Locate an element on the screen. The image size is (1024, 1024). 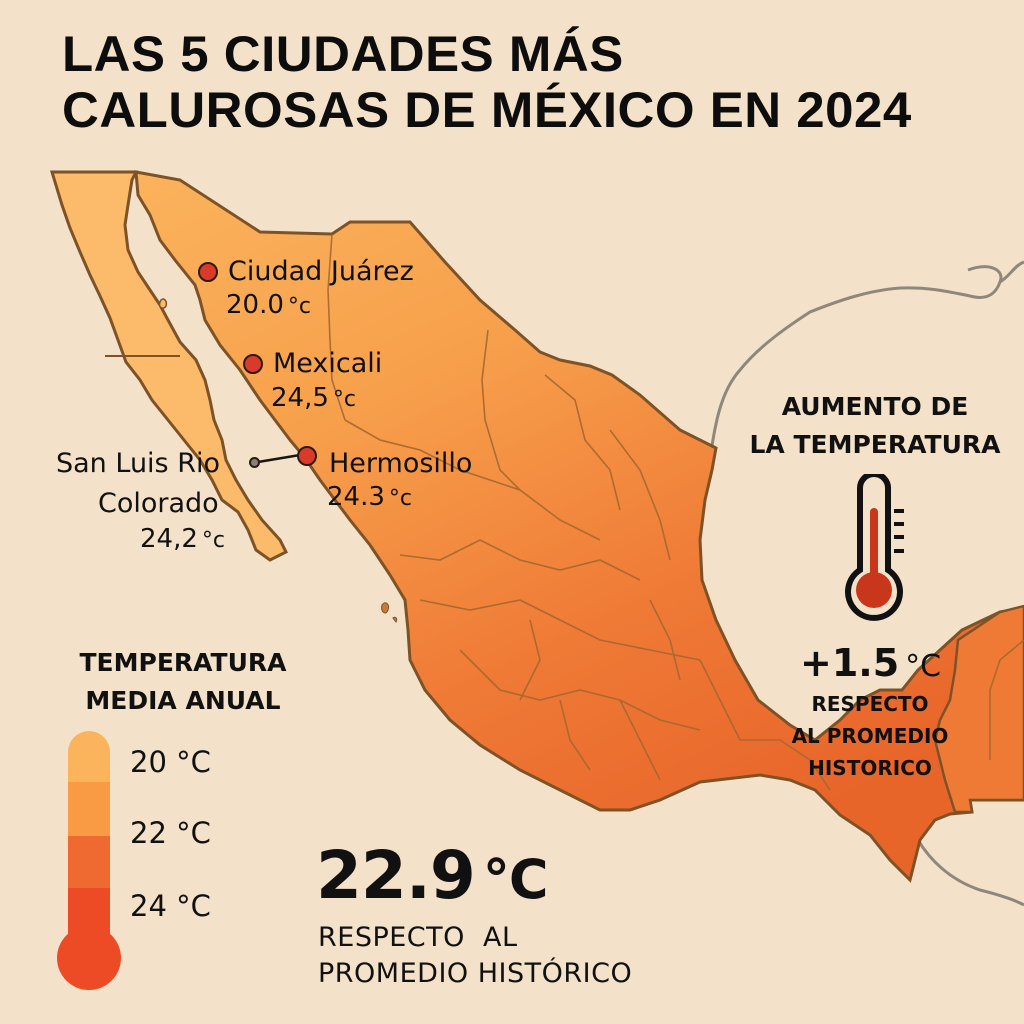
title-line-2: CALUROSAS DE MÉXICO EN 2024 is located at coordinates (487, 110).